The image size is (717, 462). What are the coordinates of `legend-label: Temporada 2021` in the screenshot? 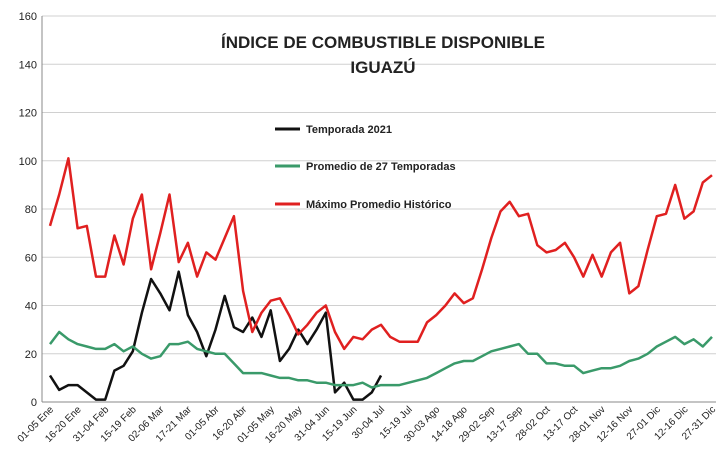 It's located at (349, 130).